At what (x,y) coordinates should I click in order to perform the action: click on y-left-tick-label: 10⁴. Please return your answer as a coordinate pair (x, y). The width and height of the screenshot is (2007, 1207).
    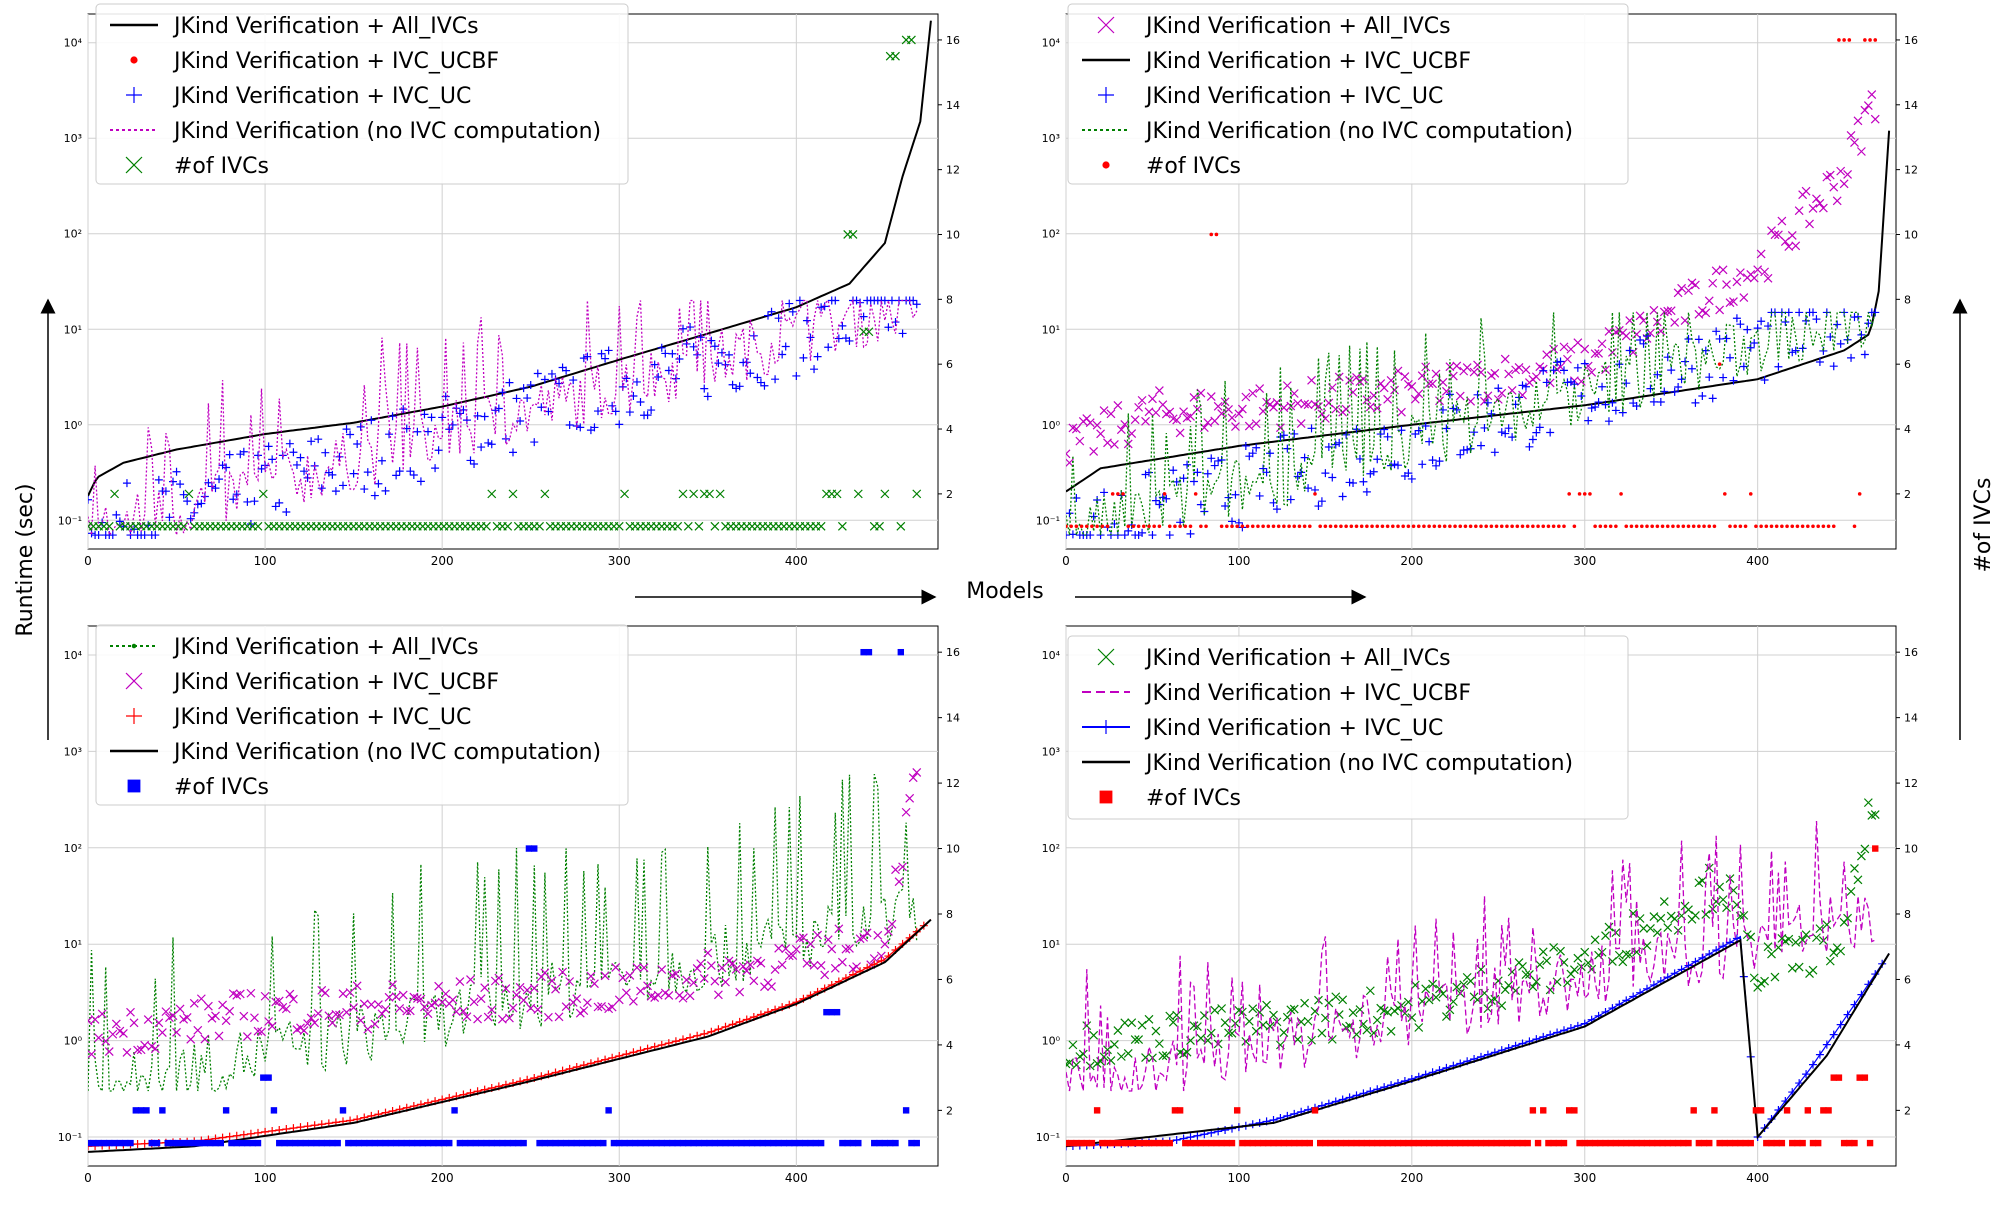
    Looking at the image, I should click on (73, 655).